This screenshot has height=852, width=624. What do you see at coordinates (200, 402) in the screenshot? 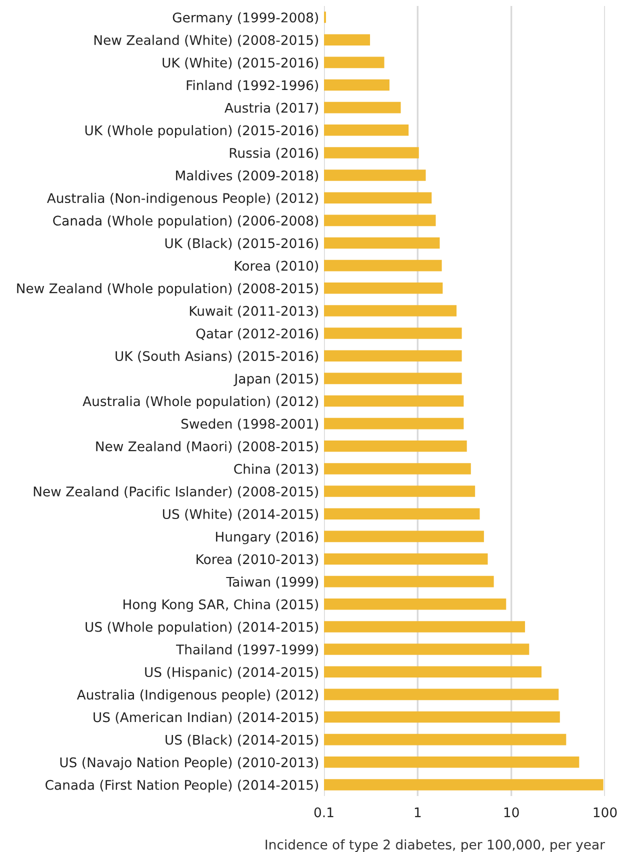
I see `y-tick-label: Australia (Whole population) (2012)` at bounding box center [200, 402].